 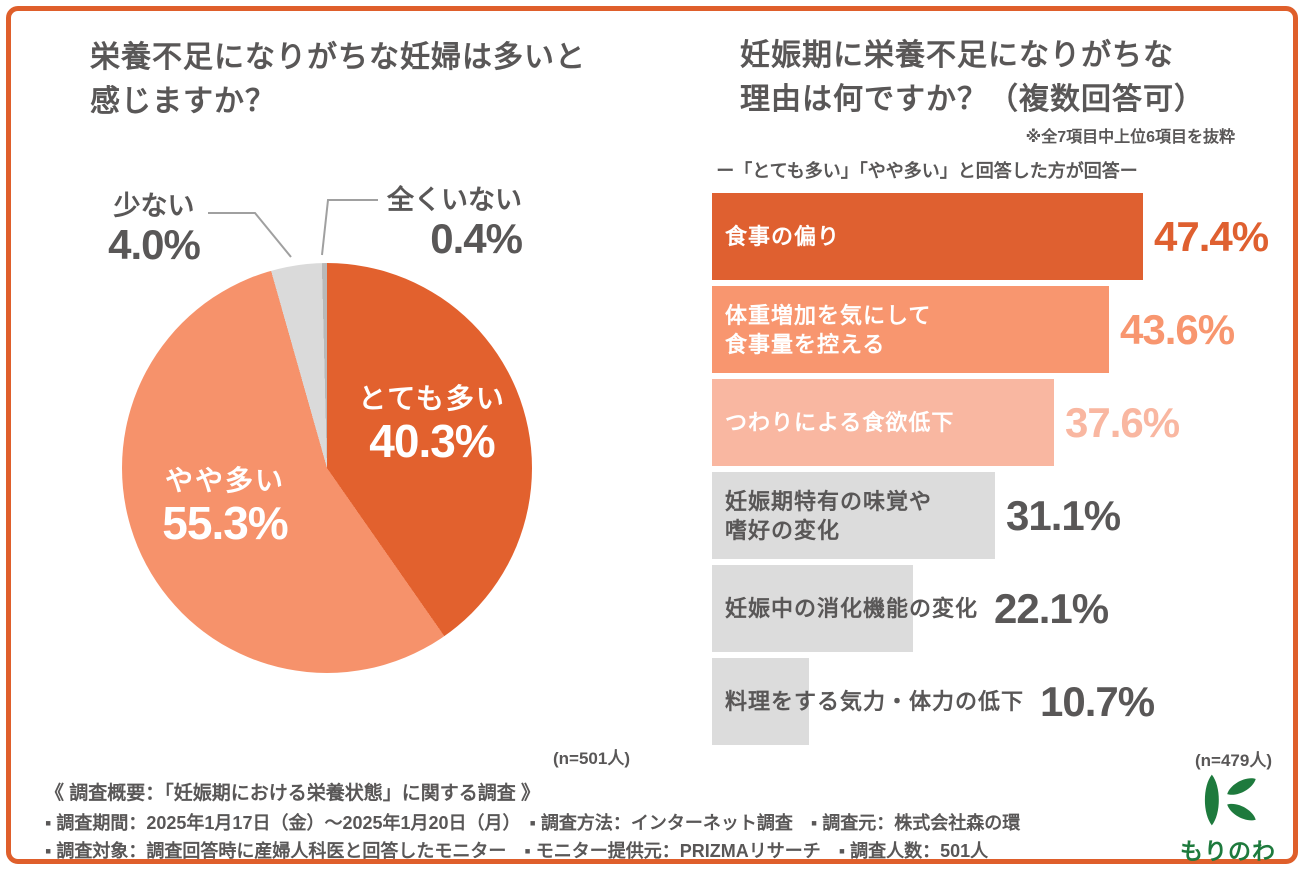 I want to click on bar-row: 食事の偏り 47.4%, so click(x=1002, y=236).